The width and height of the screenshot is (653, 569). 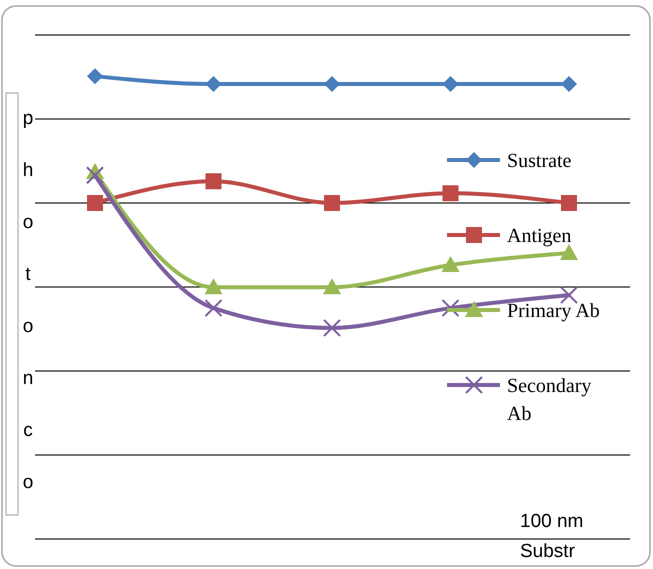 I want to click on legend-label: Antigen, so click(x=539, y=236).